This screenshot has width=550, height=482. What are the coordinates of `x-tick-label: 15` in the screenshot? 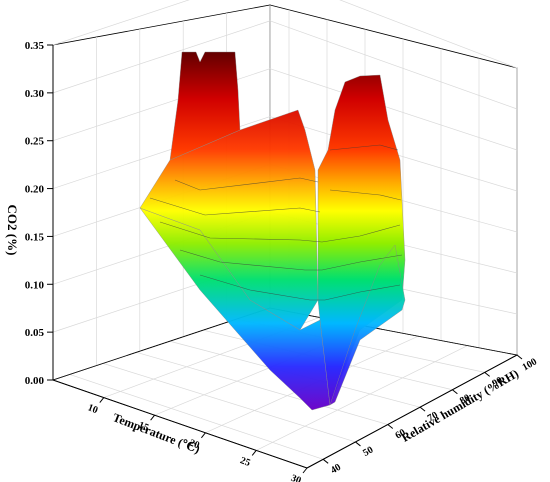 It's located at (143, 427).